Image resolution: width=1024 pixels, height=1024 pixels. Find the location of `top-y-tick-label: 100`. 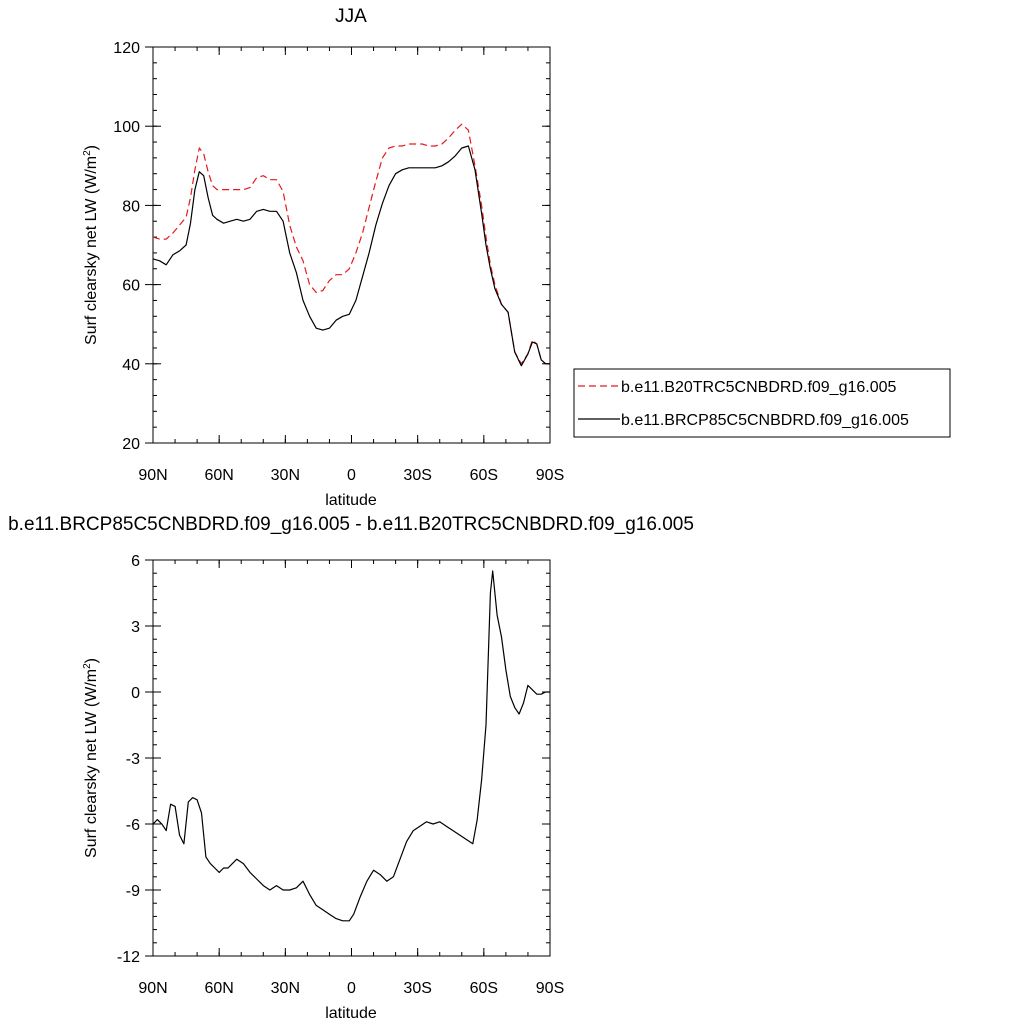

top-y-tick-label: 100 is located at coordinates (126, 127).